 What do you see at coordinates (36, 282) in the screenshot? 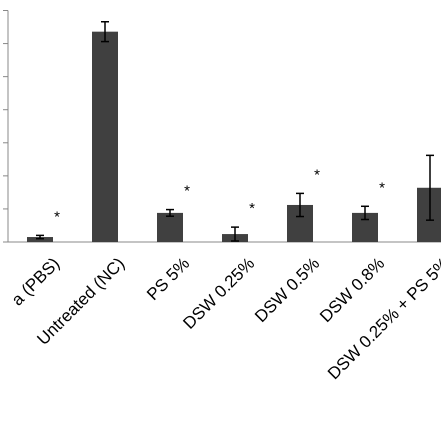
I see `x-tick-label: a (PBS)` at bounding box center [36, 282].